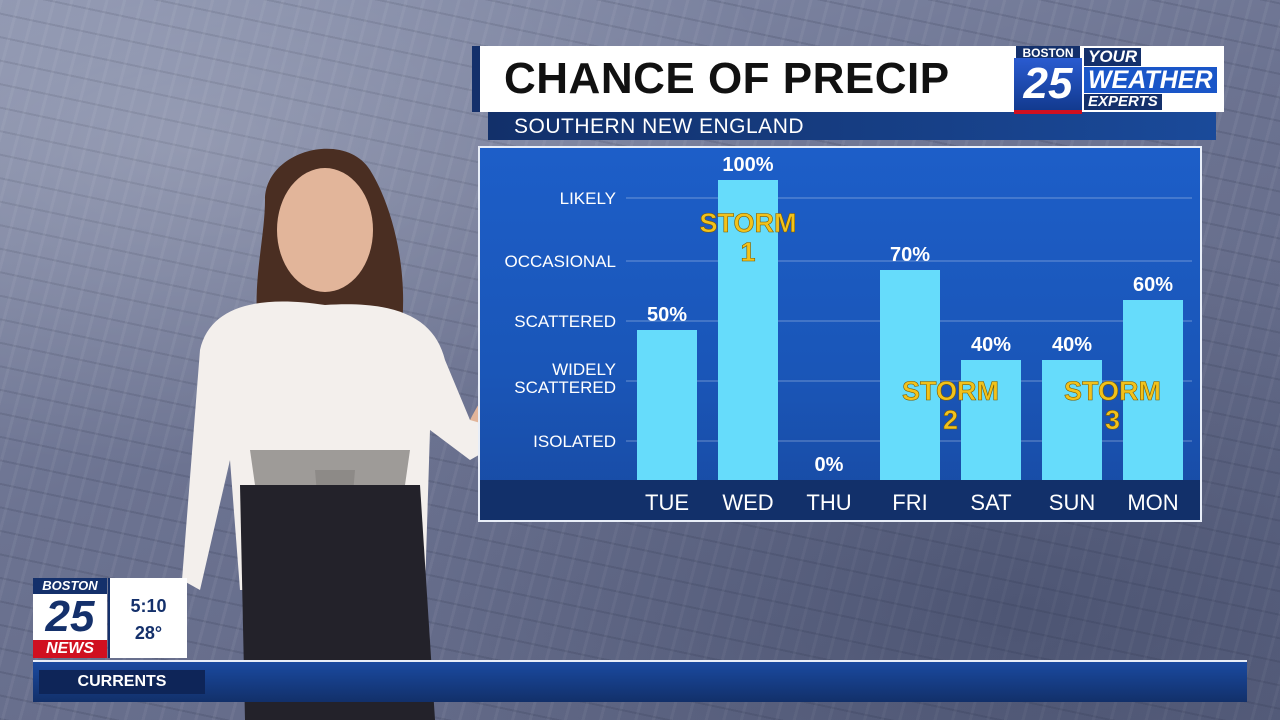 The height and width of the screenshot is (720, 1280). I want to click on current-time: 5:10, so click(148, 606).